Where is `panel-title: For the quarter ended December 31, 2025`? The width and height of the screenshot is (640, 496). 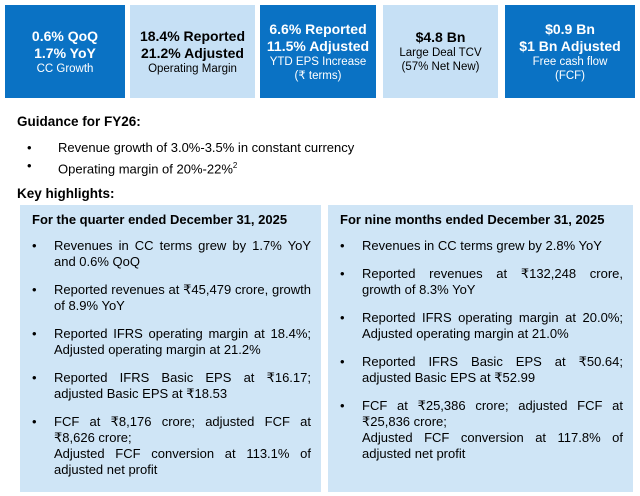 panel-title: For the quarter ended December 31, 2025 is located at coordinates (160, 219).